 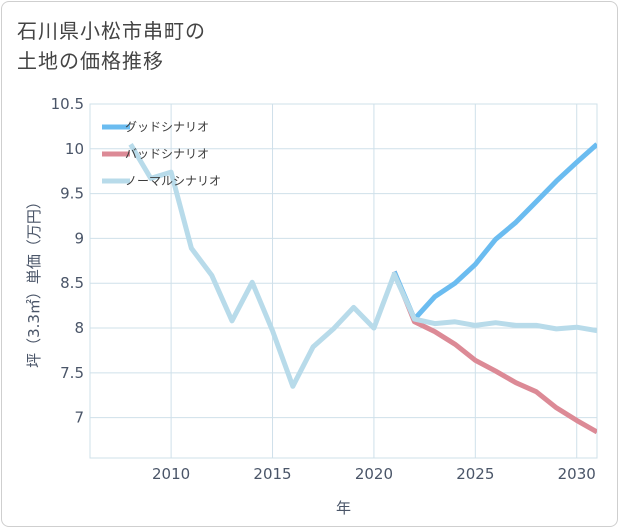 I want to click on series-line-bad, so click(x=494, y=352).